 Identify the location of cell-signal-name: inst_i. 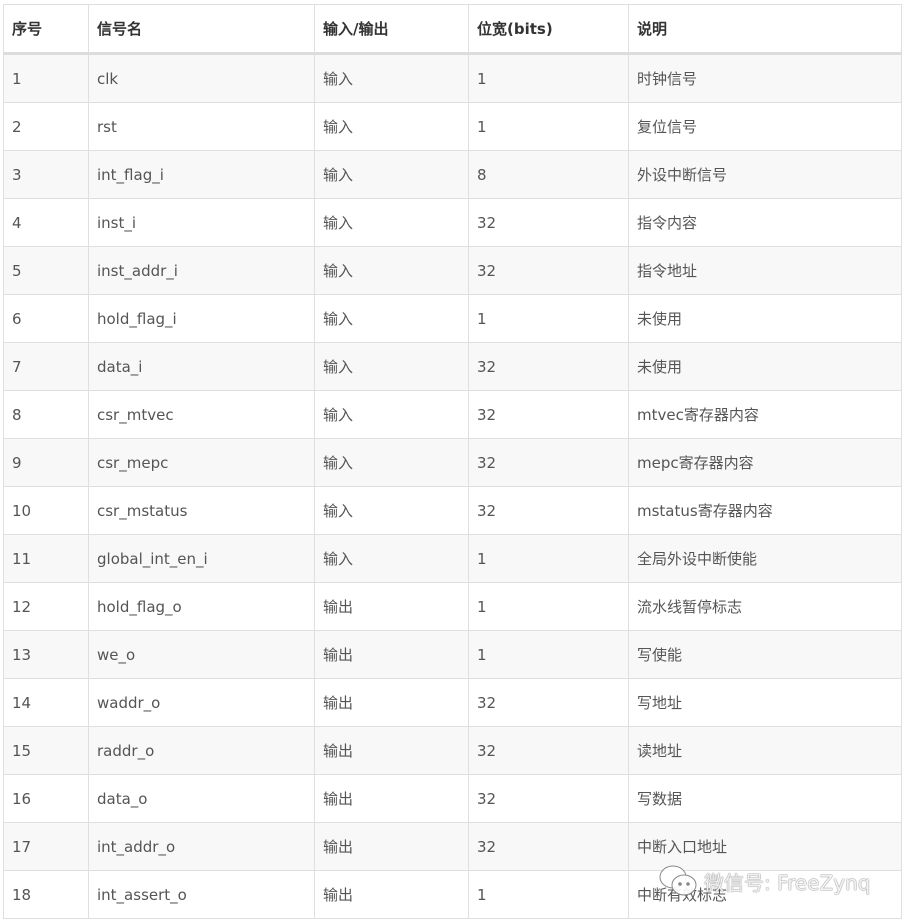
(201, 222).